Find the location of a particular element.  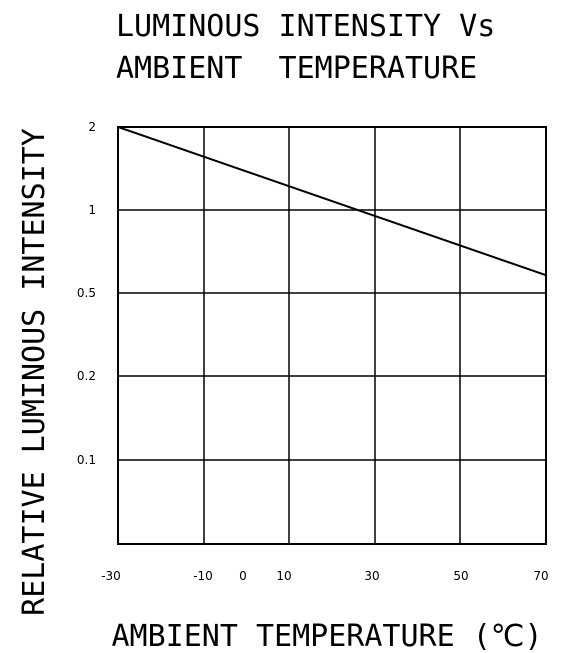

x-tick-labels: -30 -10 0 10 30 50 70 is located at coordinates (324, 576).